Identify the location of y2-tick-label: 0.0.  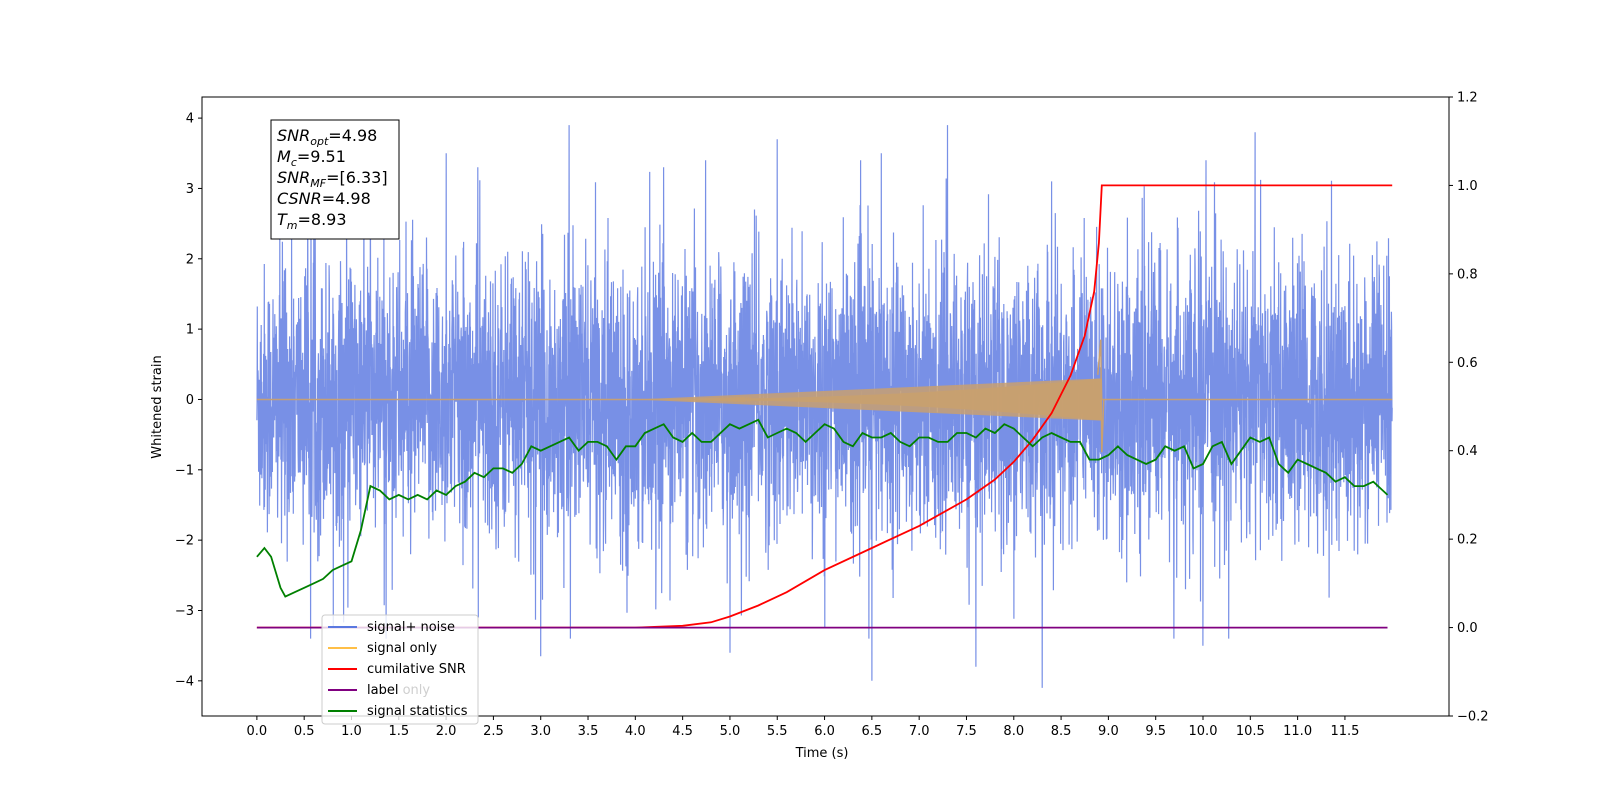
(1467, 628).